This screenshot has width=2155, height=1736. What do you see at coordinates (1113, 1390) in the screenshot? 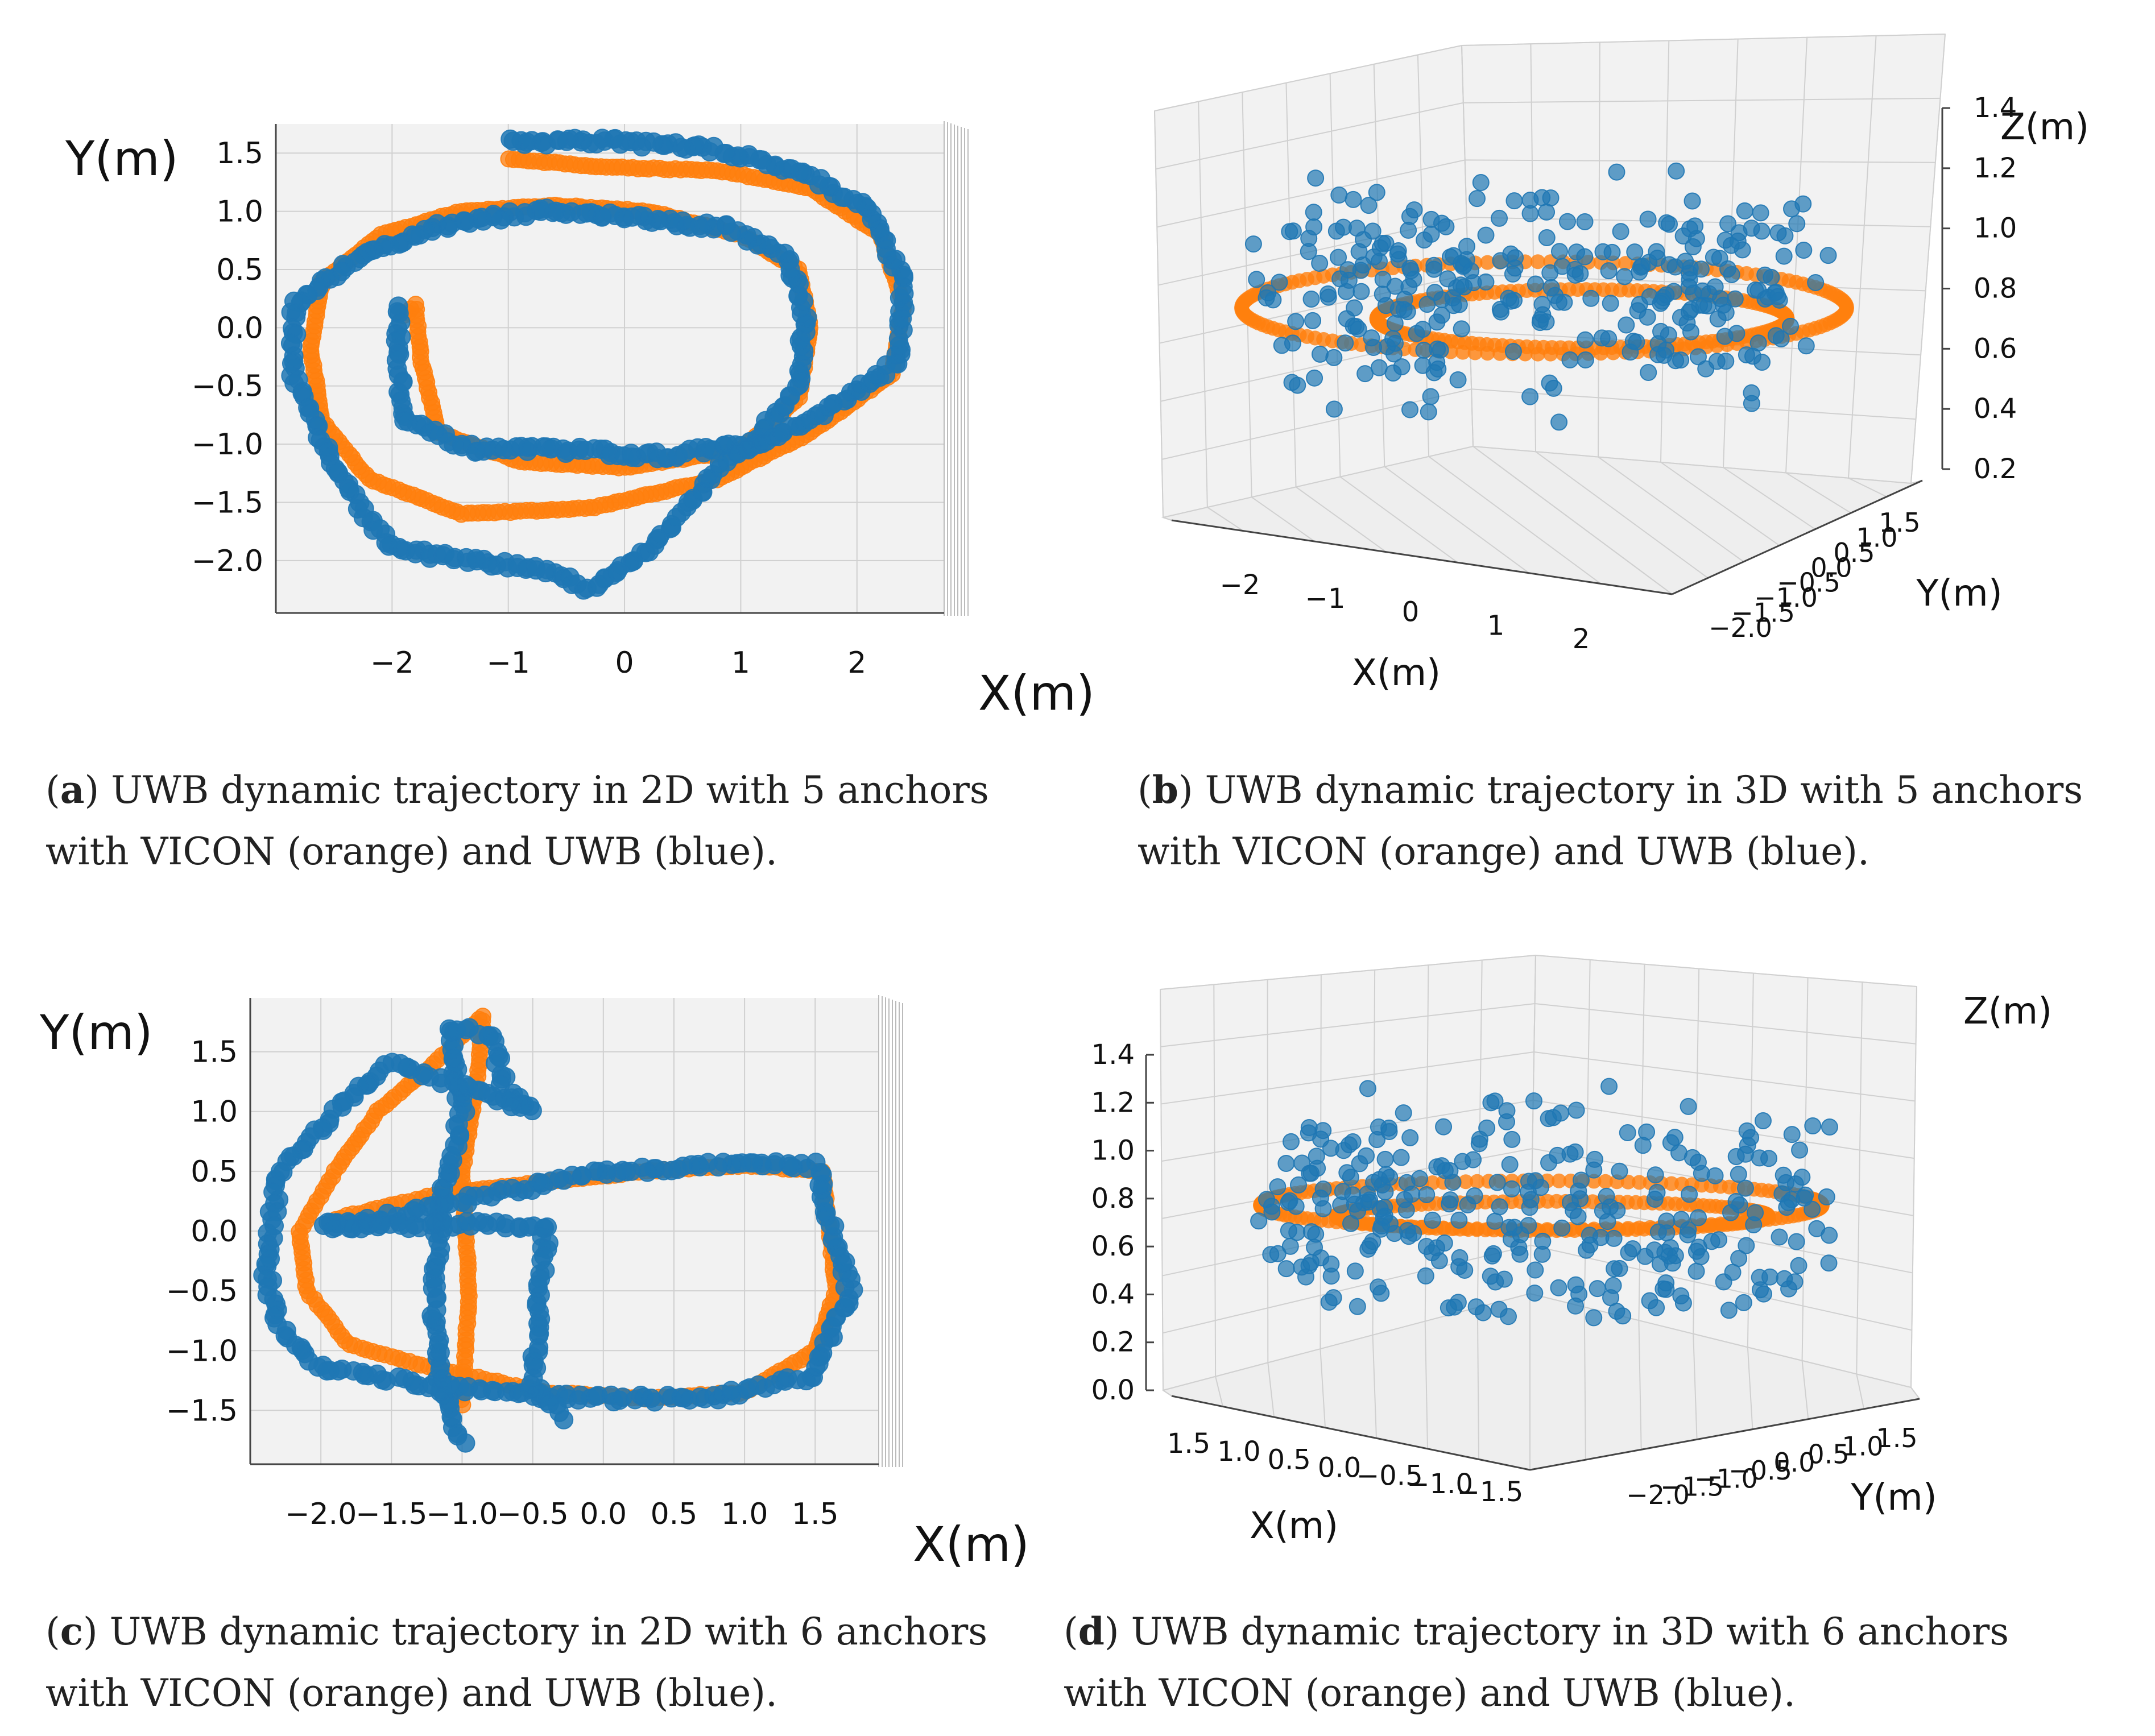
I see `chart-d-ztick: 0.0` at bounding box center [1113, 1390].